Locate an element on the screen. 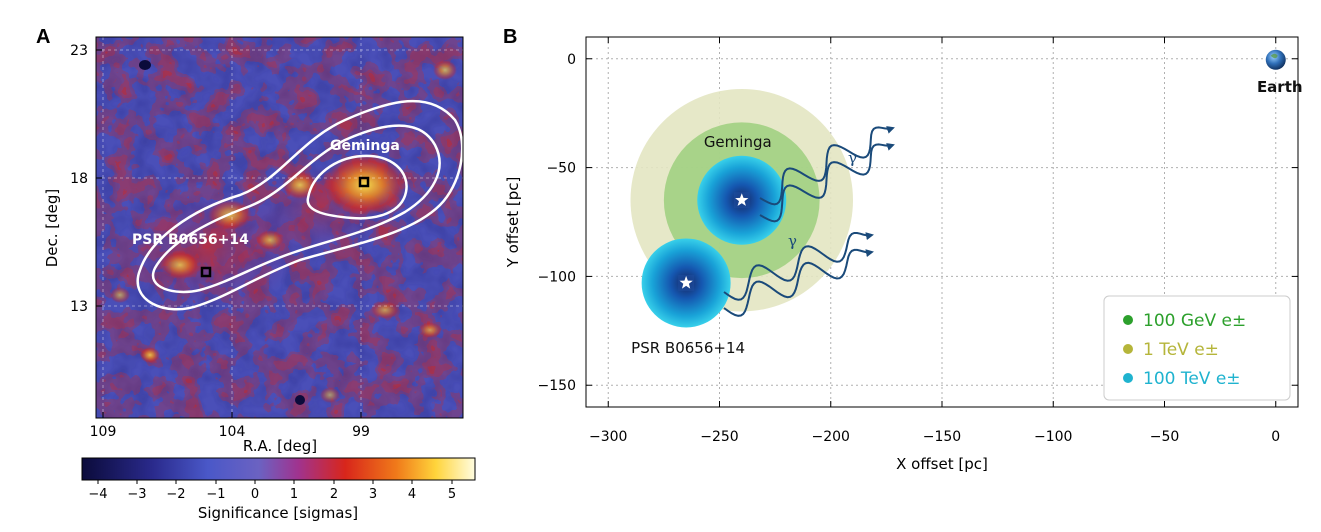  xtick-1: −250 is located at coordinates (719, 437).